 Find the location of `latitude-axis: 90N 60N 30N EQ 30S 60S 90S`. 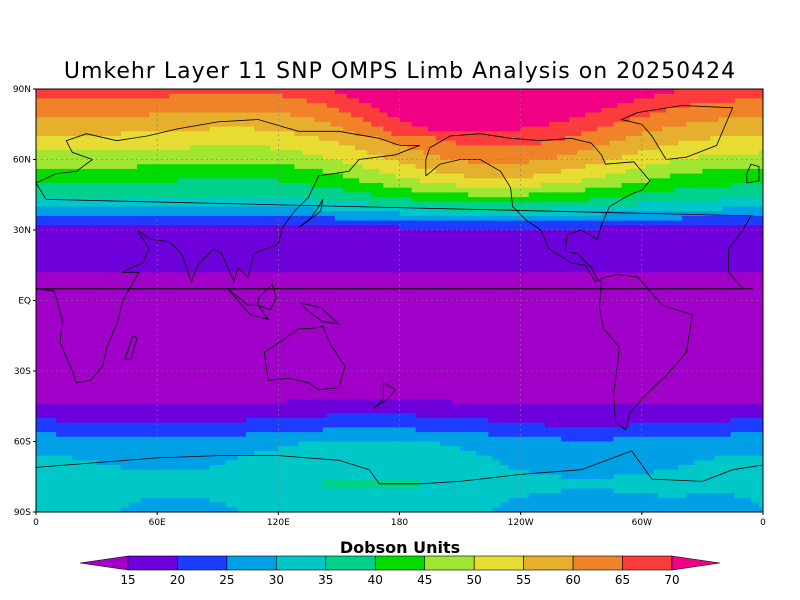

latitude-axis: 90N 60N 30N EQ 30S 60S 90S is located at coordinates (24, 301).